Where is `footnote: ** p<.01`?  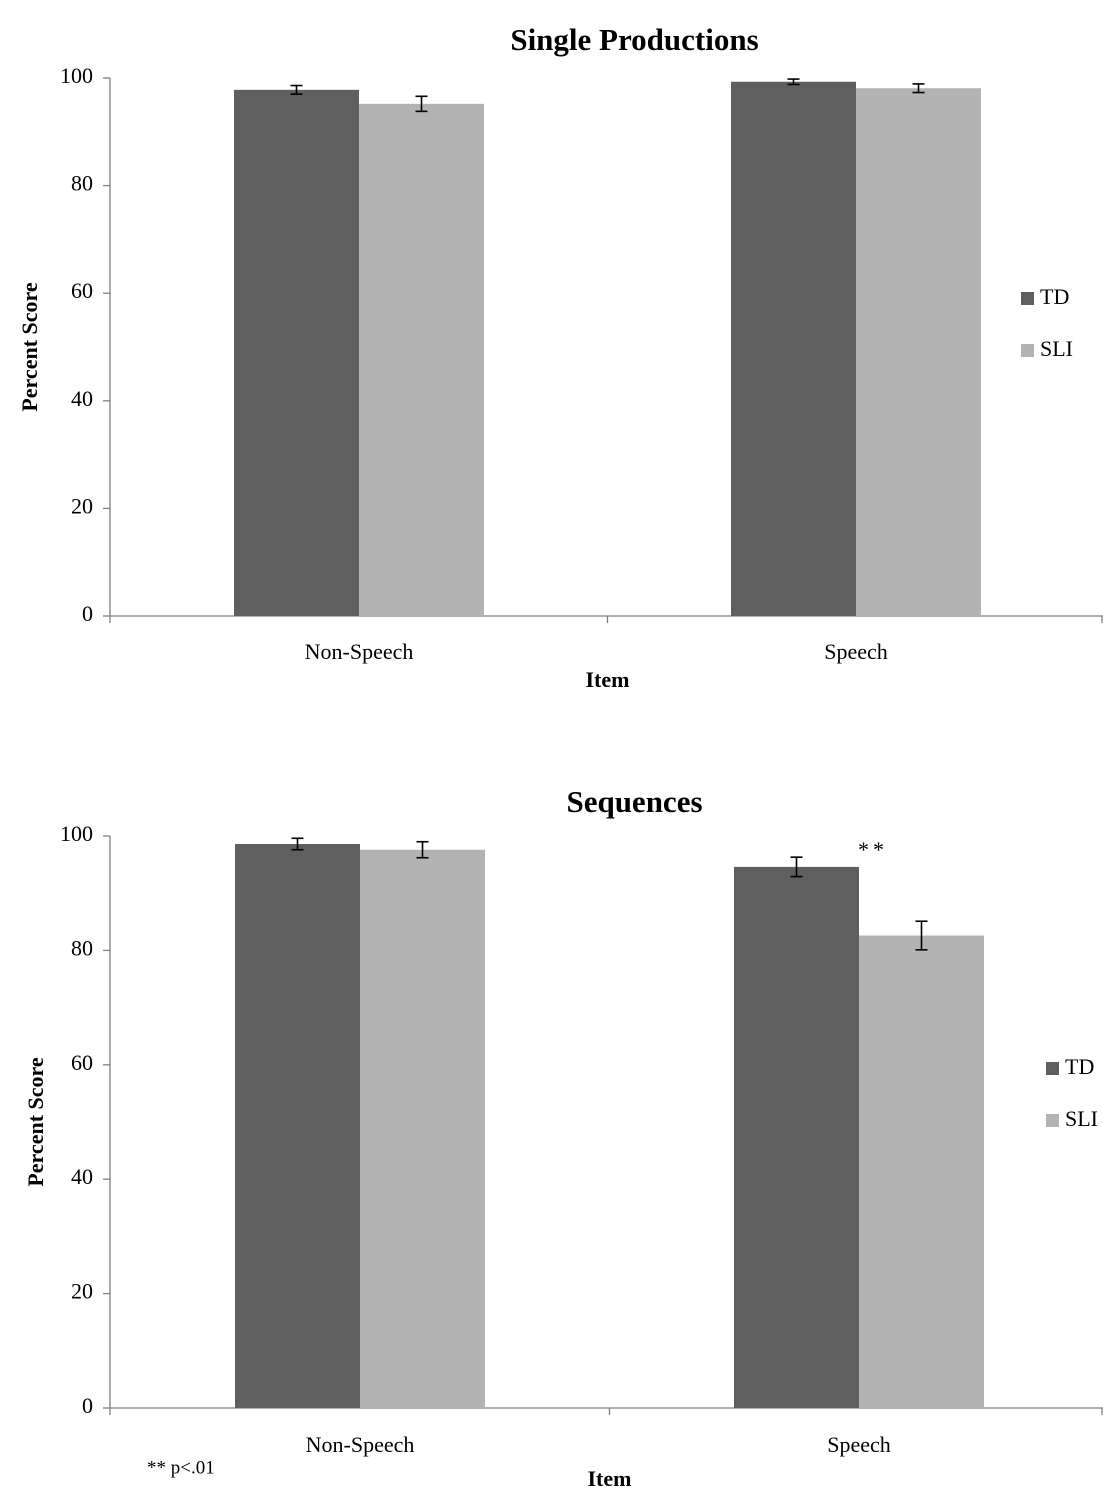 footnote: ** p<.01 is located at coordinates (181, 1467).